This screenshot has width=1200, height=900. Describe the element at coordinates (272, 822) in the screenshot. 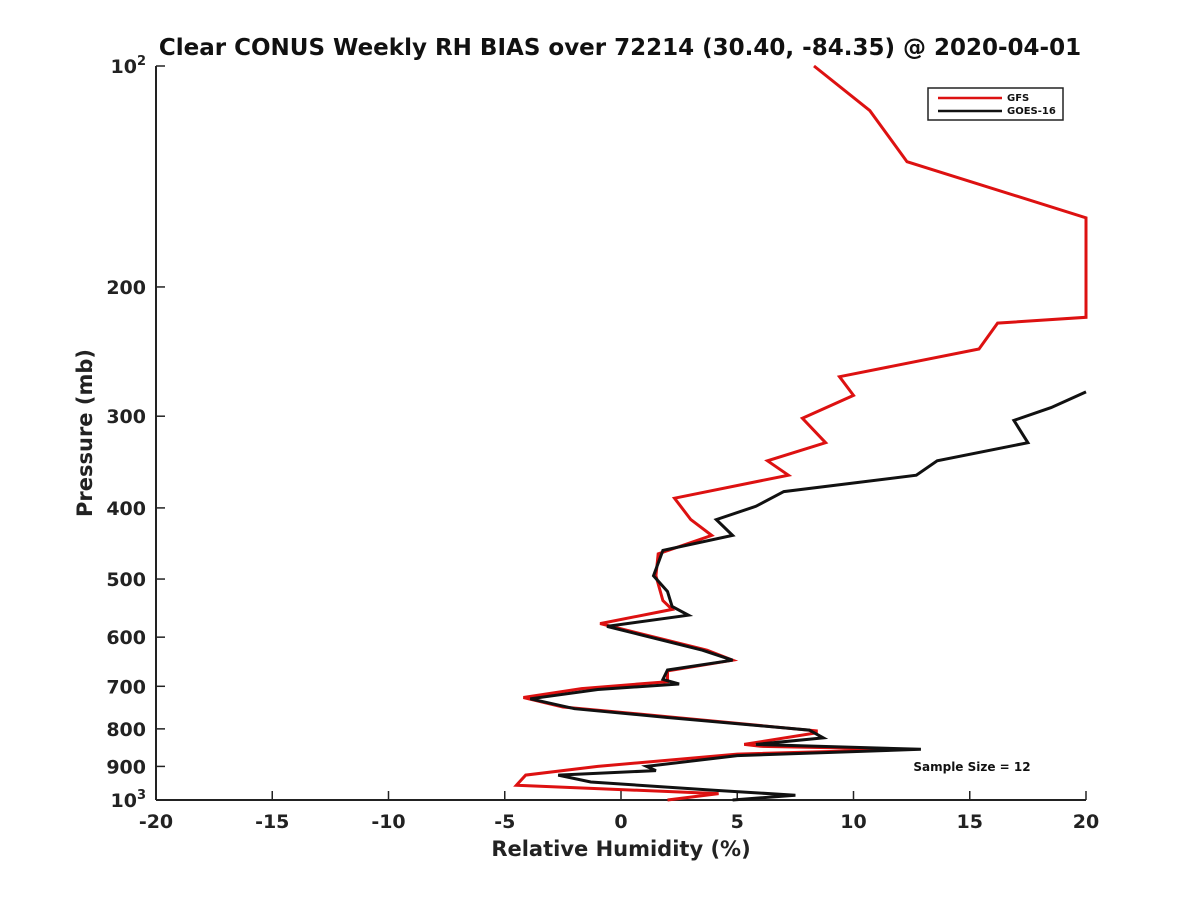

I see `x-tick-label: -15` at that location.